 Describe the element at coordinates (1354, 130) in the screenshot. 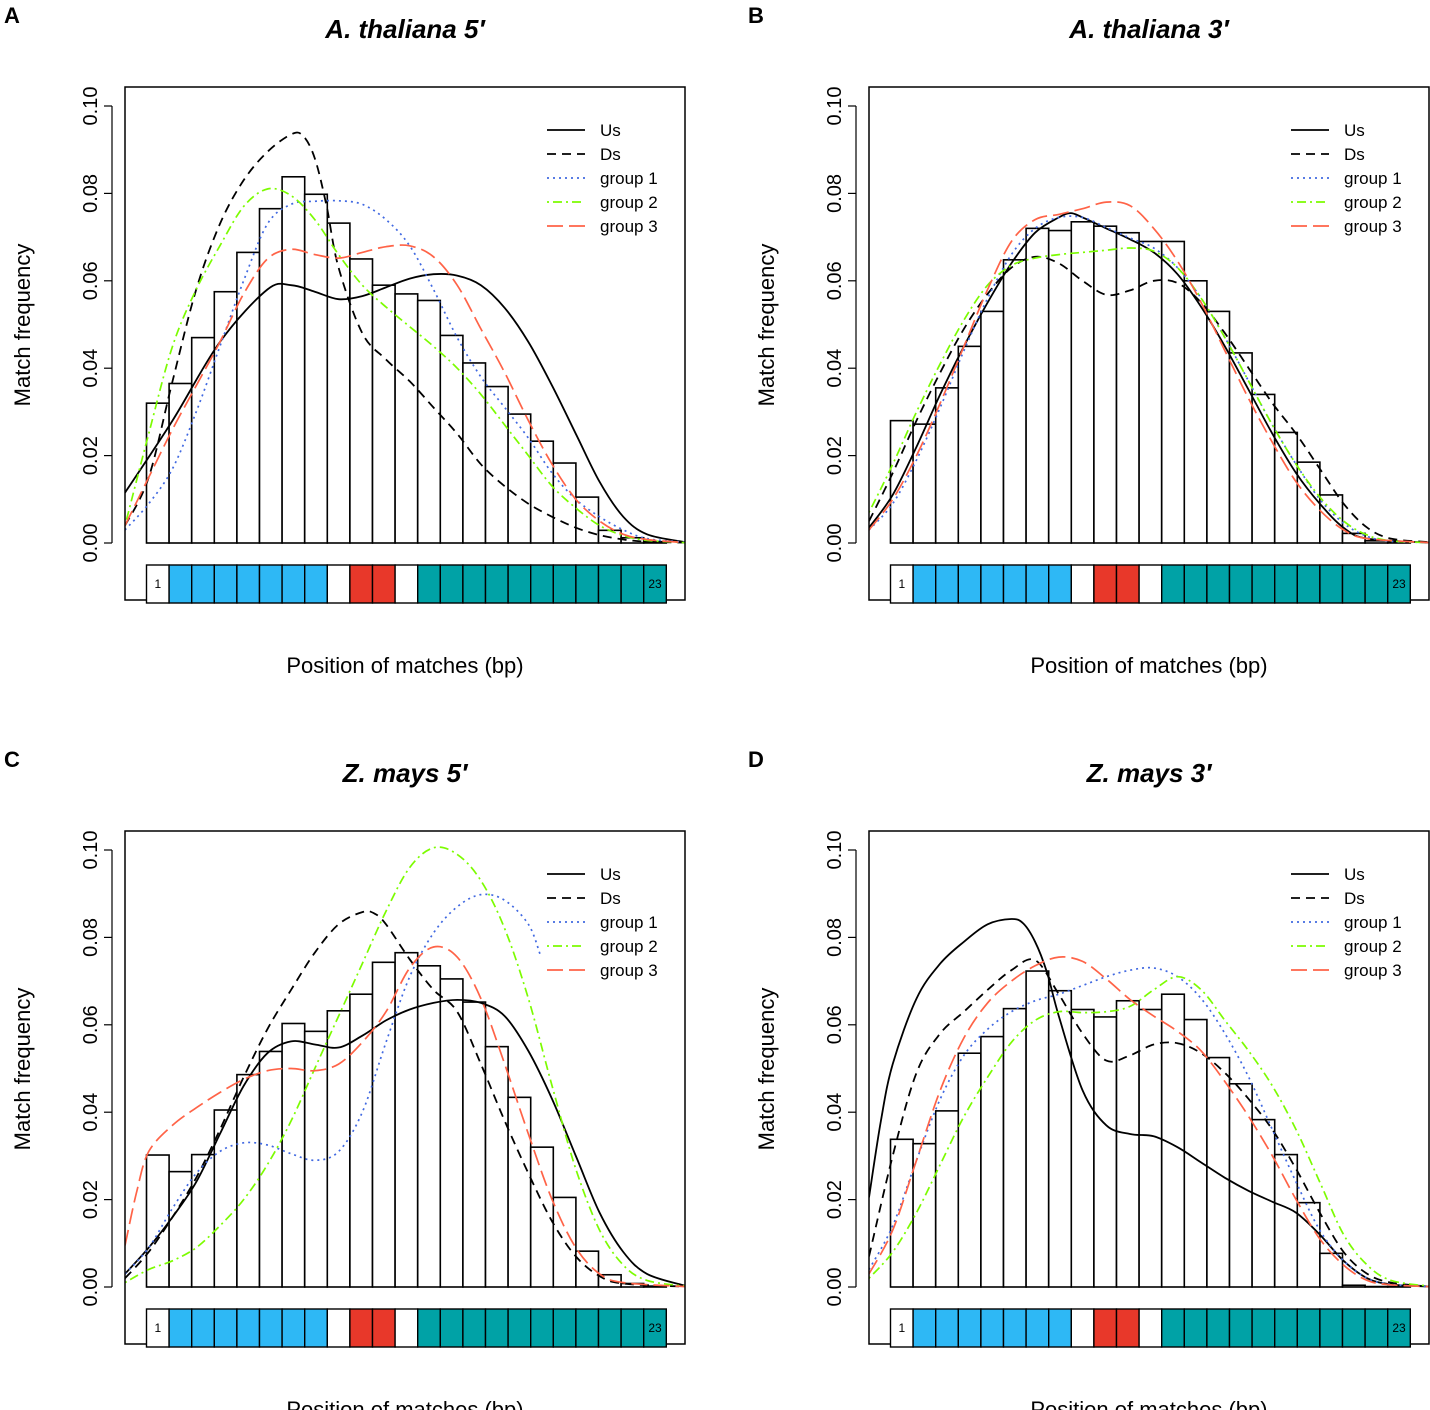

I see `legend-label: Us` at that location.